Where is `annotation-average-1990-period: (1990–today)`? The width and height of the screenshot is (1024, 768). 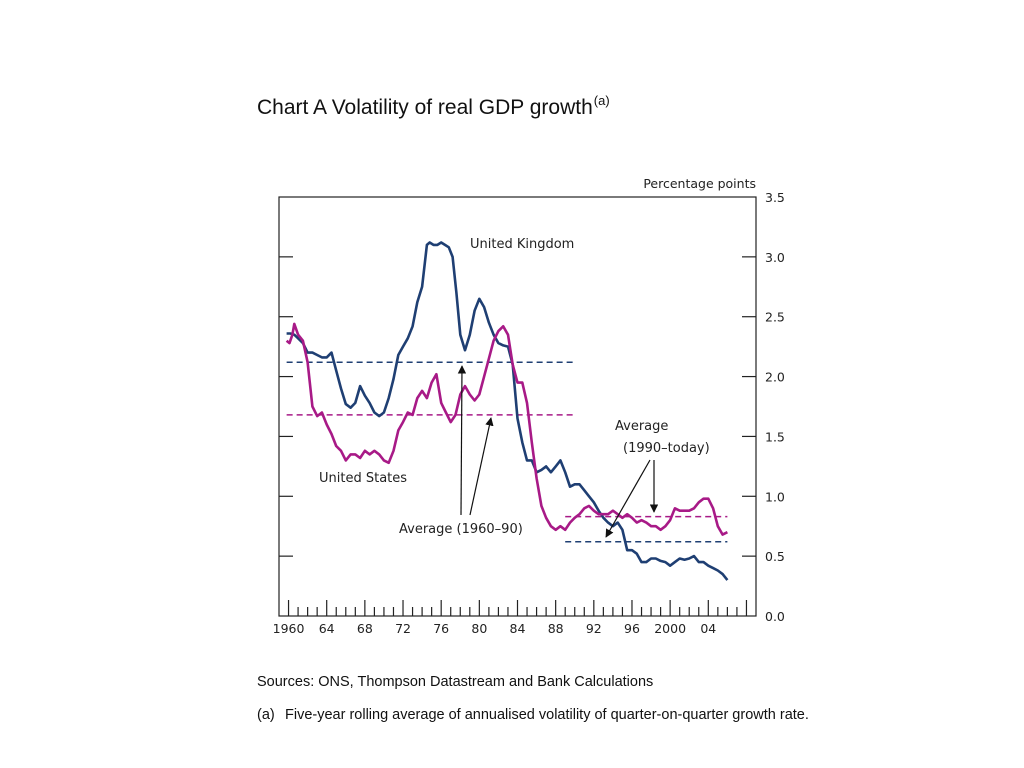
annotation-average-1990-period: (1990–today) is located at coordinates (666, 448).